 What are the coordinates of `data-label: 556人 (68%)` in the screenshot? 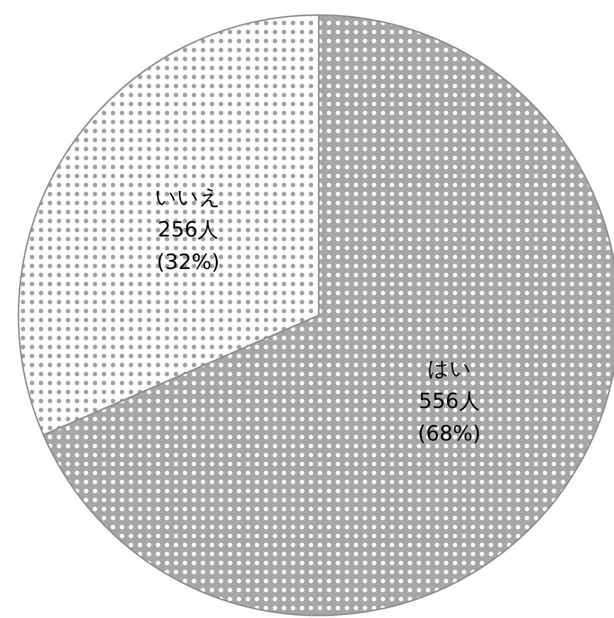 It's located at (449, 417).